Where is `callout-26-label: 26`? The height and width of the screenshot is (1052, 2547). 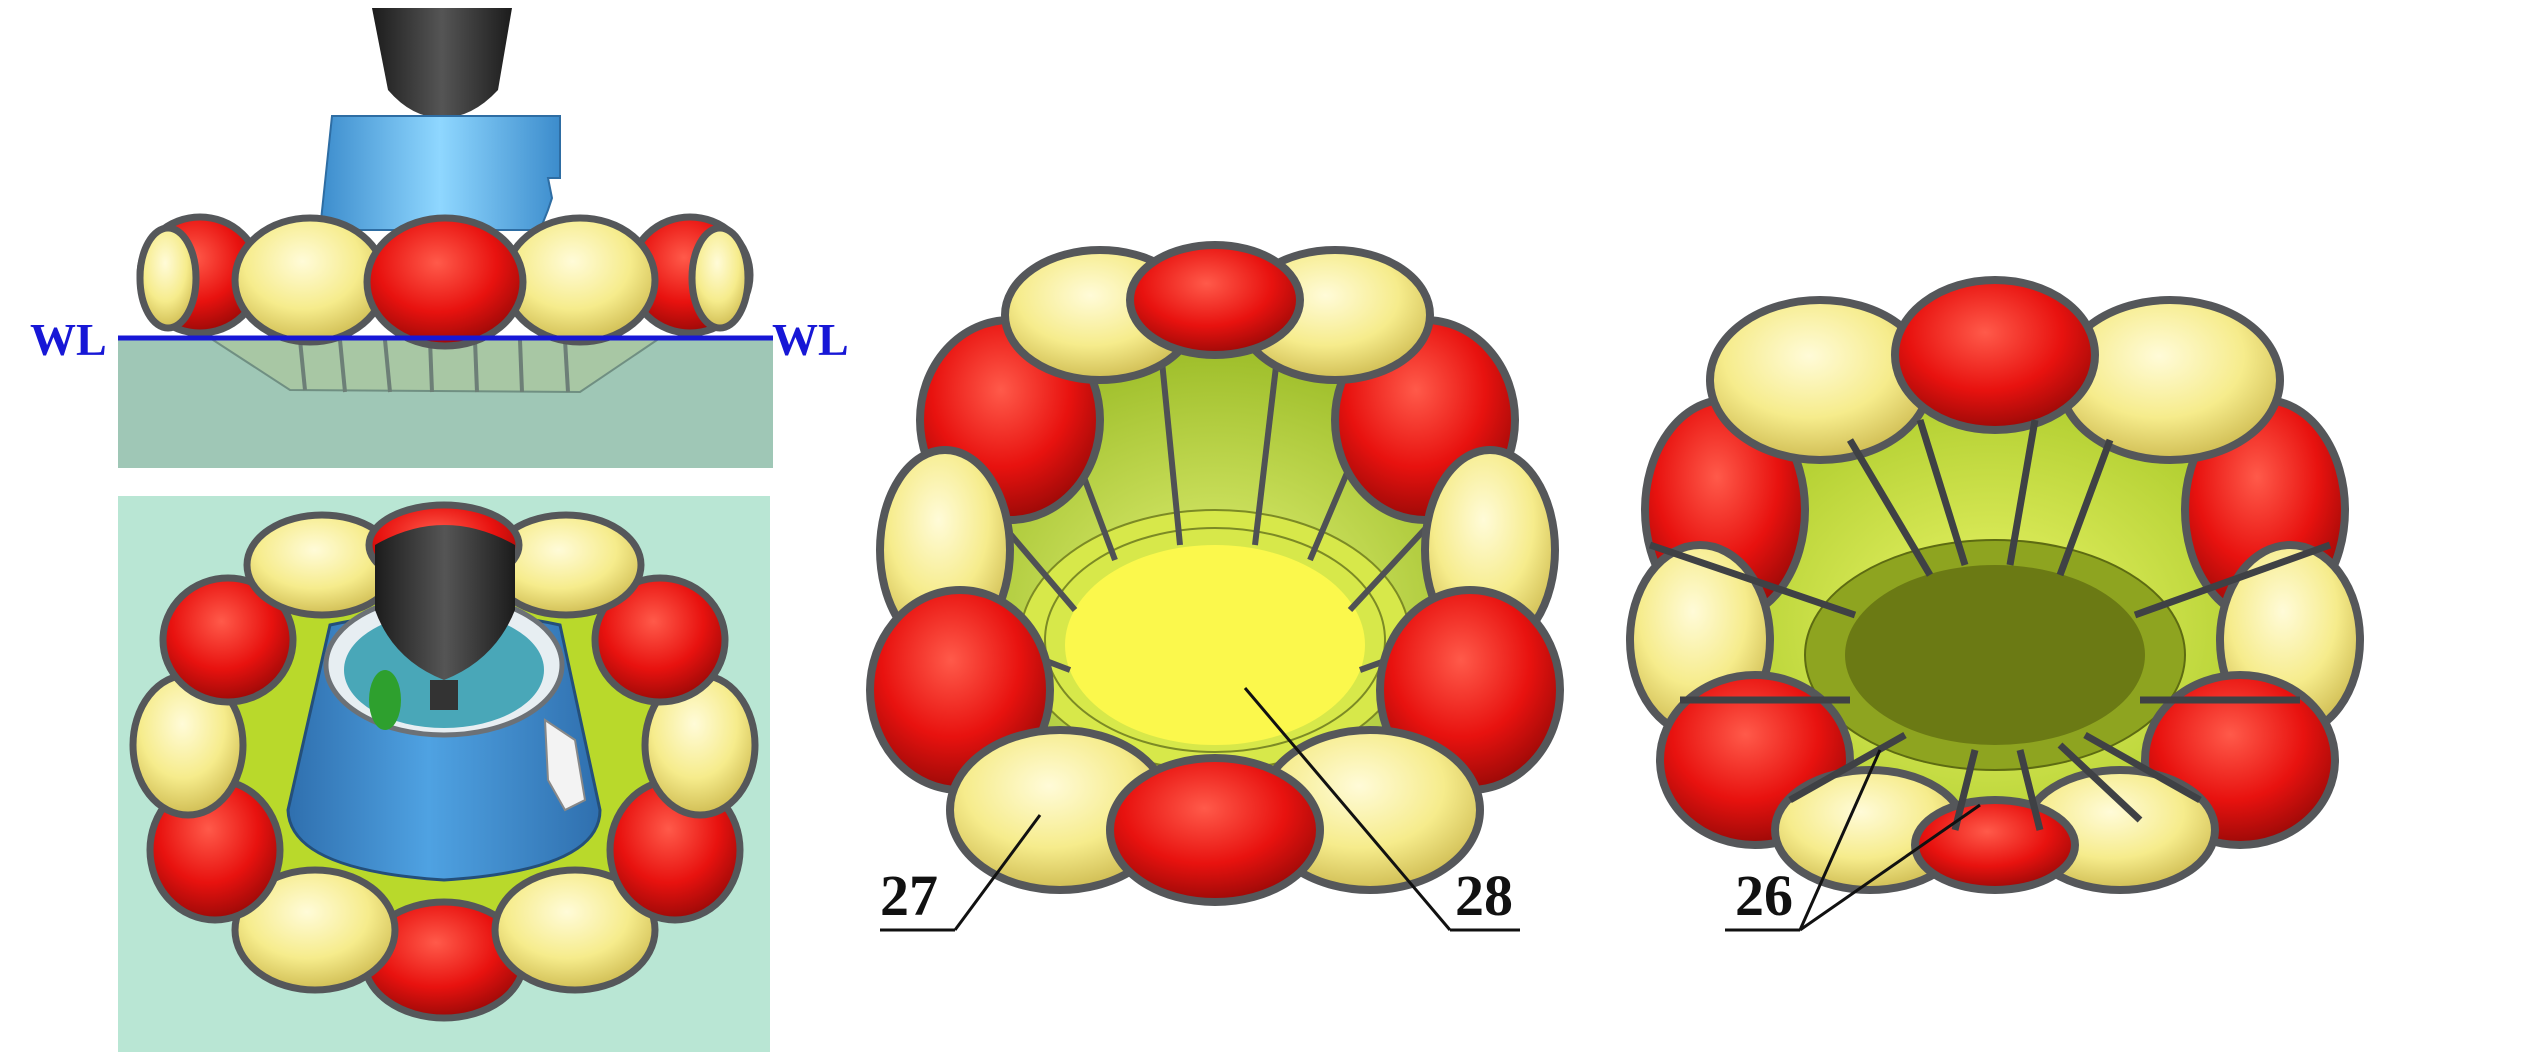
callout-26-label: 26 is located at coordinates (1764, 895).